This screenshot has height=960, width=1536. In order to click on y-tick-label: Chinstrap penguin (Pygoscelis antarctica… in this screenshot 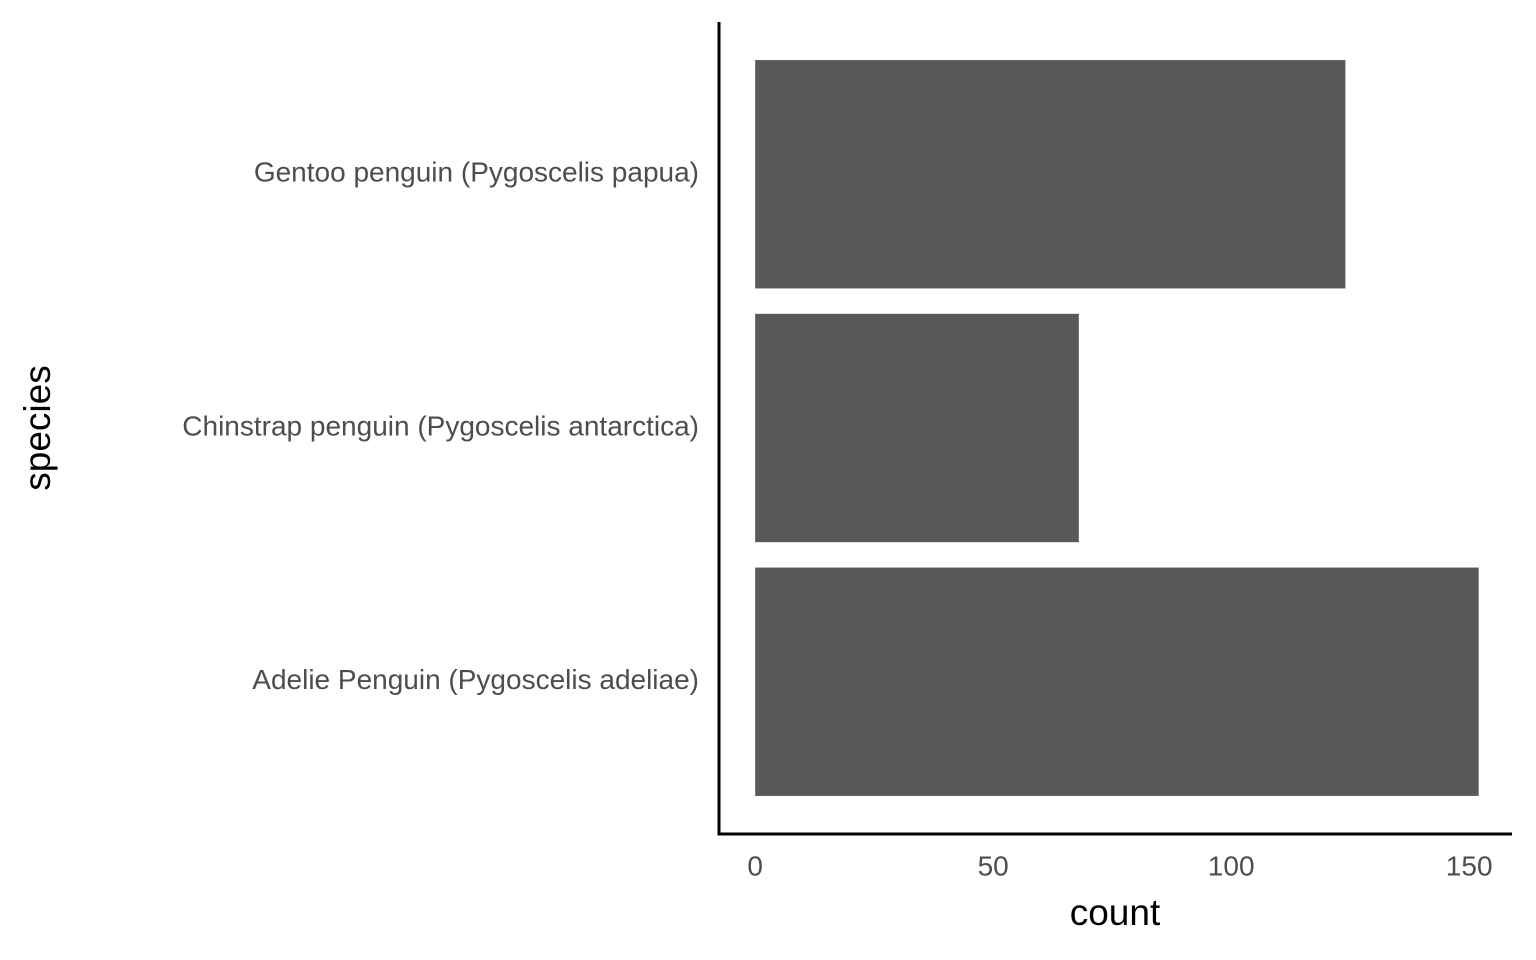, I will do `click(440, 425)`.